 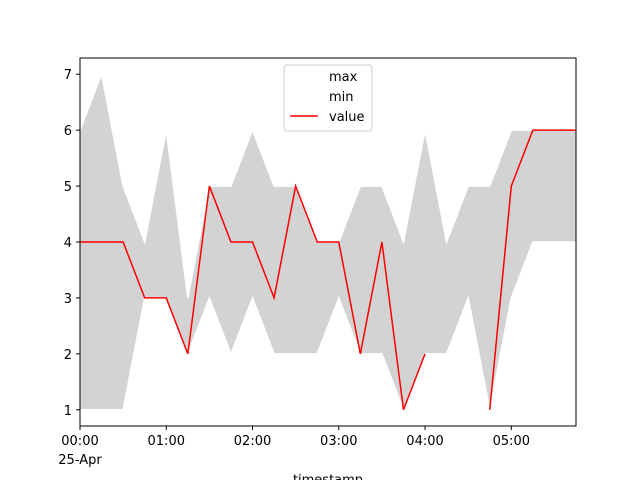 What do you see at coordinates (166, 441) in the screenshot?
I see `x-tick-label: 01:00` at bounding box center [166, 441].